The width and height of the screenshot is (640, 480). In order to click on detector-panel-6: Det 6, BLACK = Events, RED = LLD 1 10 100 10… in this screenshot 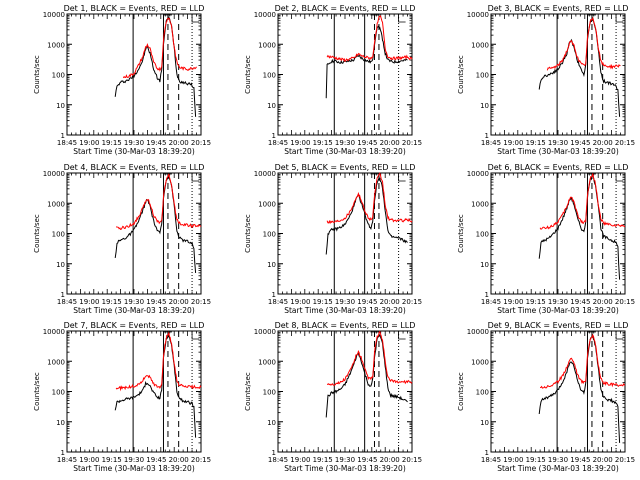, I will do `click(546, 239)`.